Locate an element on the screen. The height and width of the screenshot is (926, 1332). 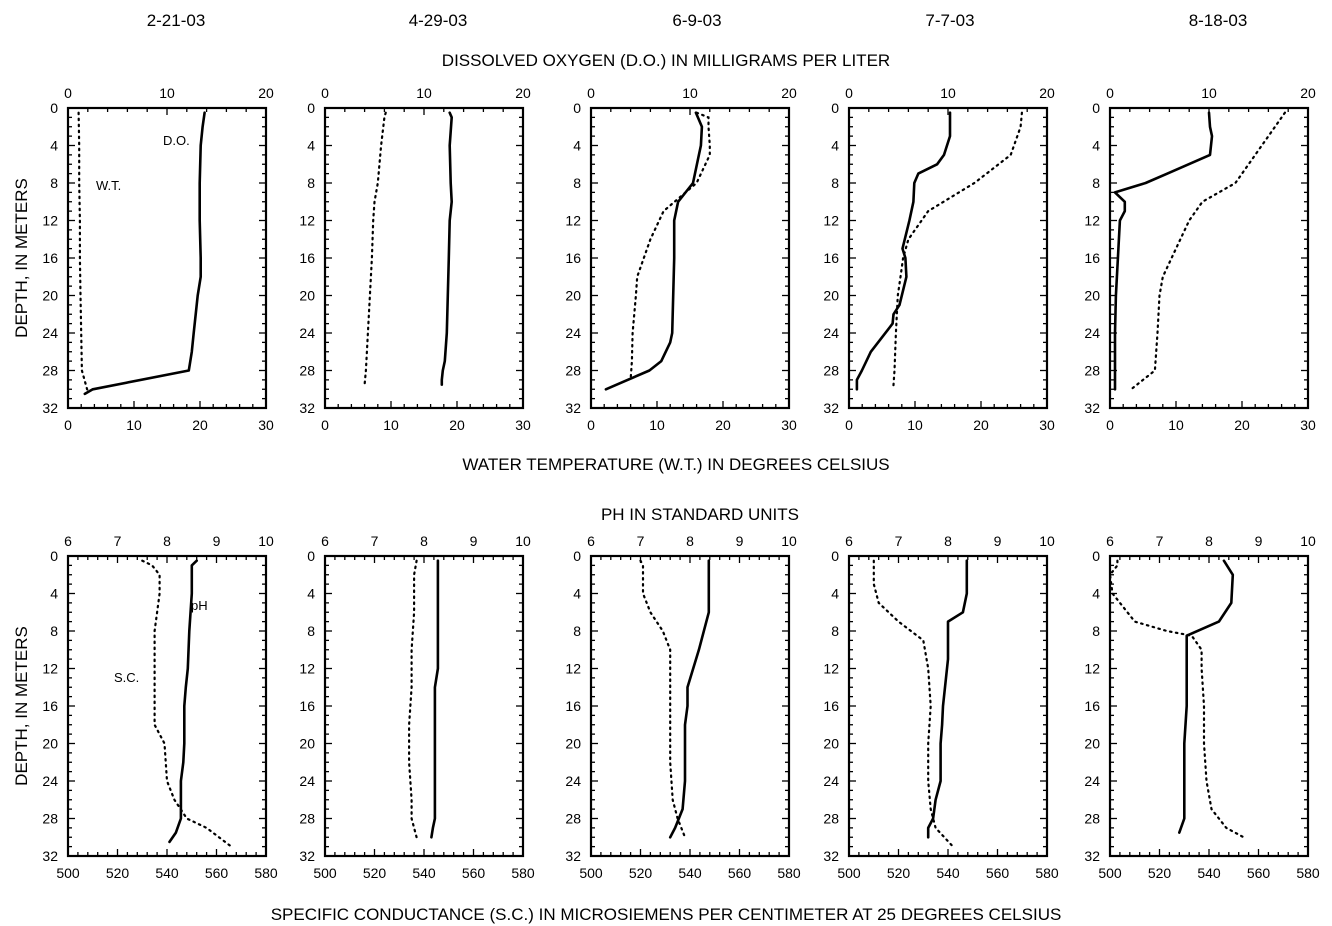
water-temperature-line is located at coordinates (84, 252).